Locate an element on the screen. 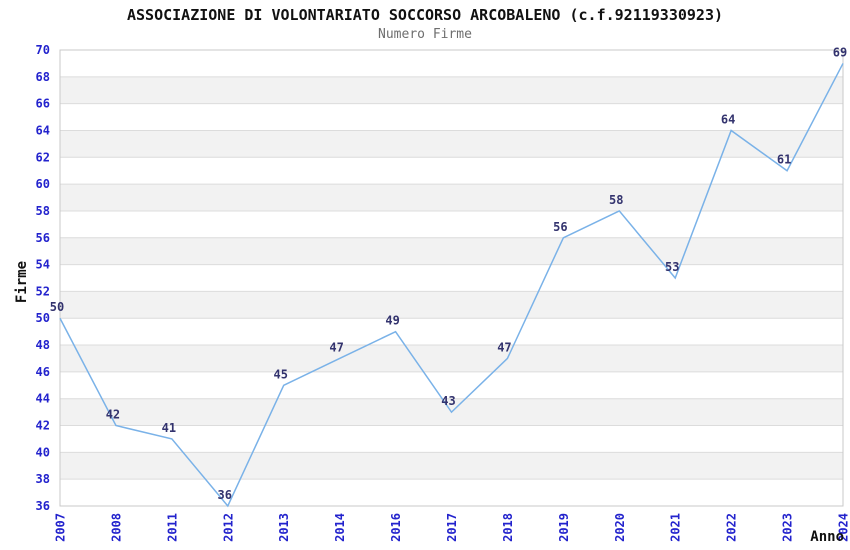  y-tick-label: 52 is located at coordinates (43, 291).